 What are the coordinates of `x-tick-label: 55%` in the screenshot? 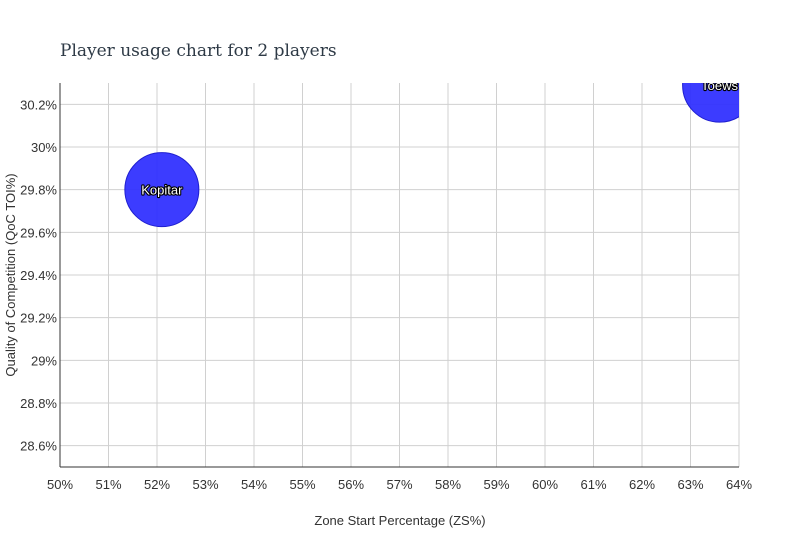 It's located at (302, 484).